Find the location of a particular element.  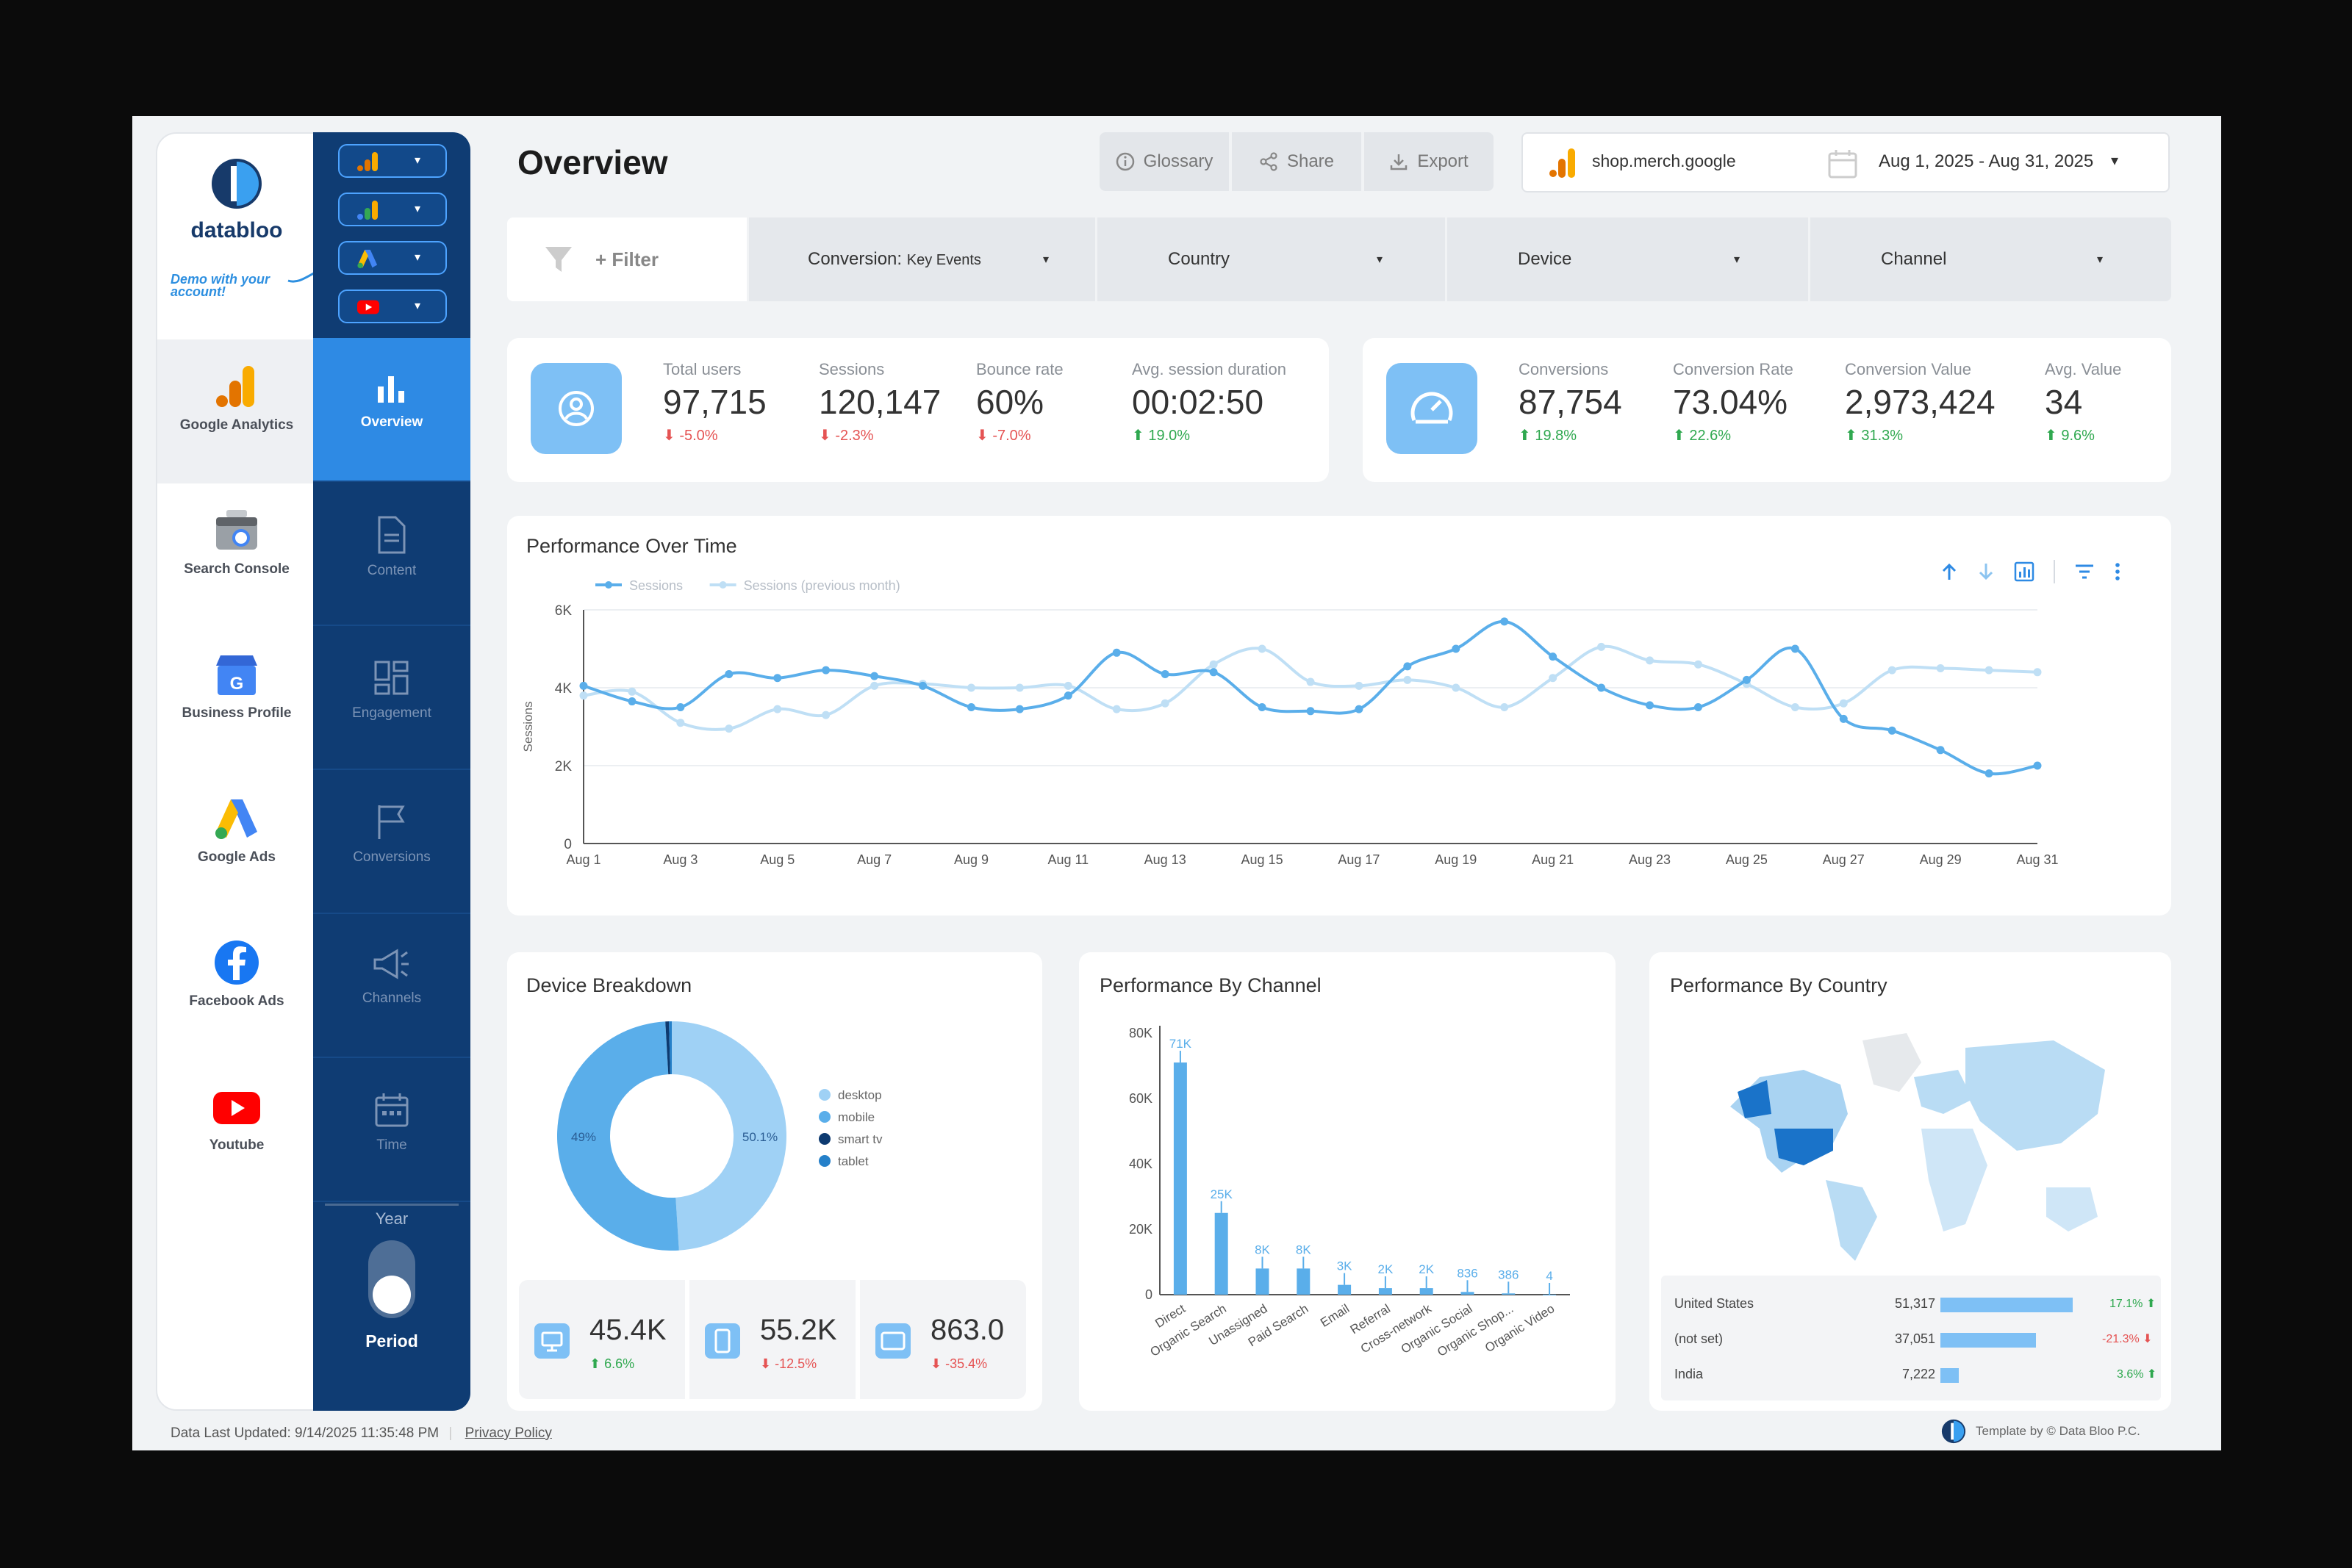

kpi-change: ⬆ 22.6% is located at coordinates (1702, 436).